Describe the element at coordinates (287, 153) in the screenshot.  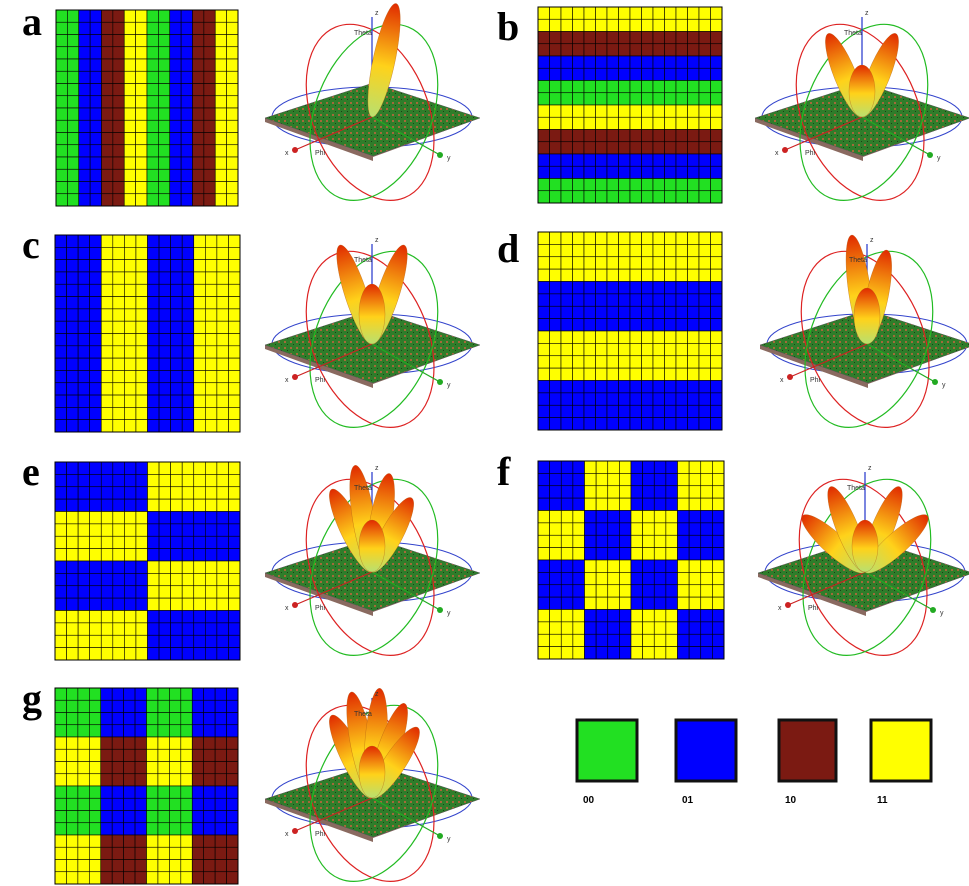
I see `axis-label: x` at that location.